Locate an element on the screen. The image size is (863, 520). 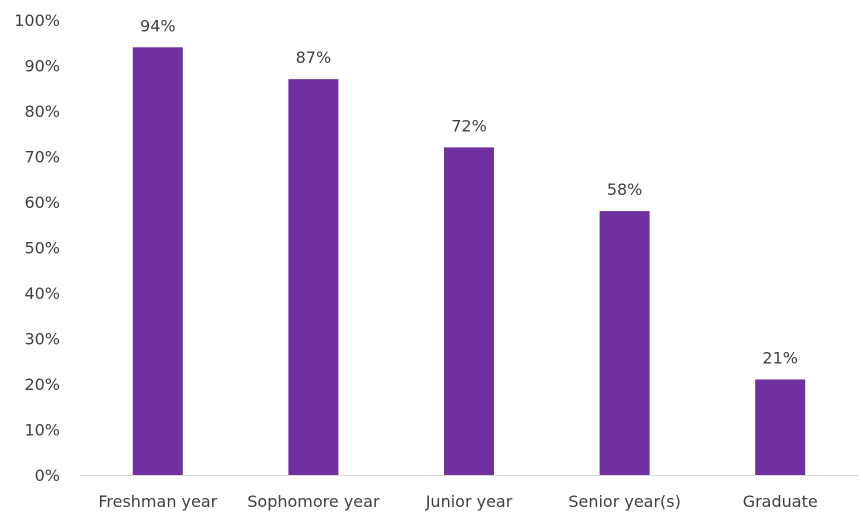
x-tick-label: Sophomore year is located at coordinates (313, 501).